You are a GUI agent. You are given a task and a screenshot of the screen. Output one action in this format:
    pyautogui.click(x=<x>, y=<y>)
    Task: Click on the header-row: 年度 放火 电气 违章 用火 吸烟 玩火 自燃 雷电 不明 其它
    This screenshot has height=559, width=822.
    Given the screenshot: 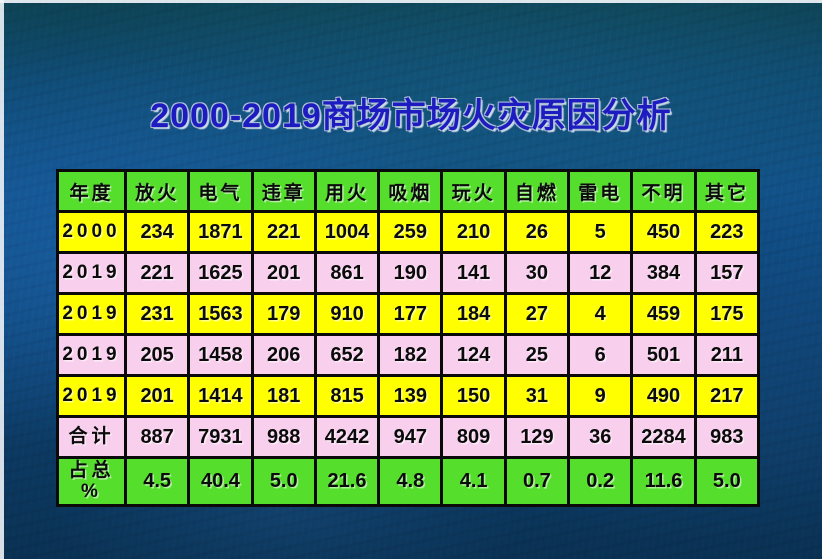 What is the action you would take?
    pyautogui.click(x=408, y=191)
    